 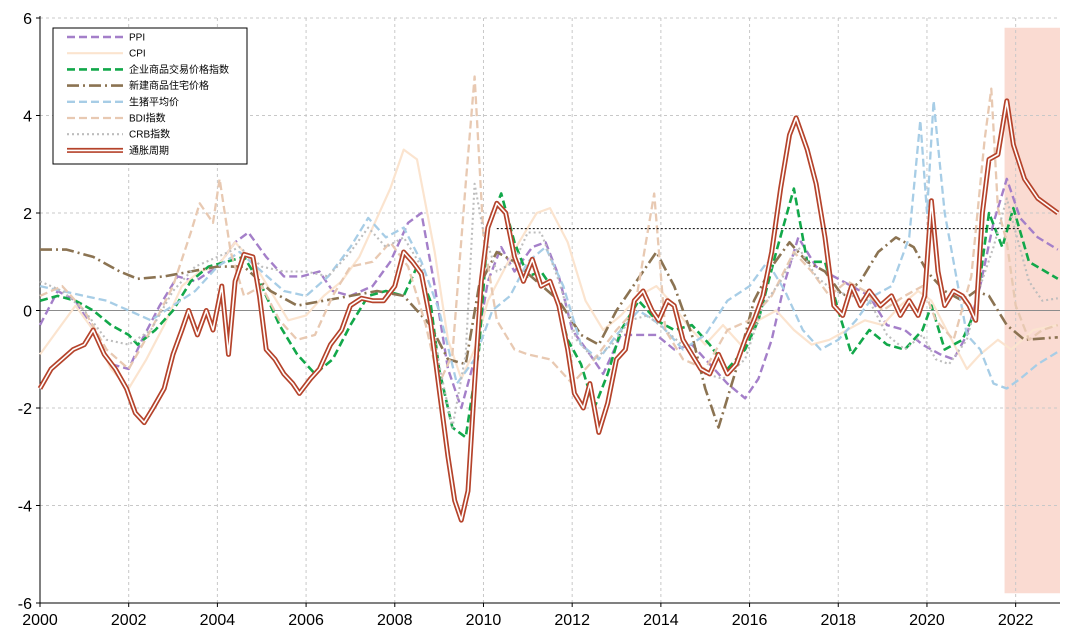 I want to click on y-tick-label--6: -6, so click(x=25, y=604).